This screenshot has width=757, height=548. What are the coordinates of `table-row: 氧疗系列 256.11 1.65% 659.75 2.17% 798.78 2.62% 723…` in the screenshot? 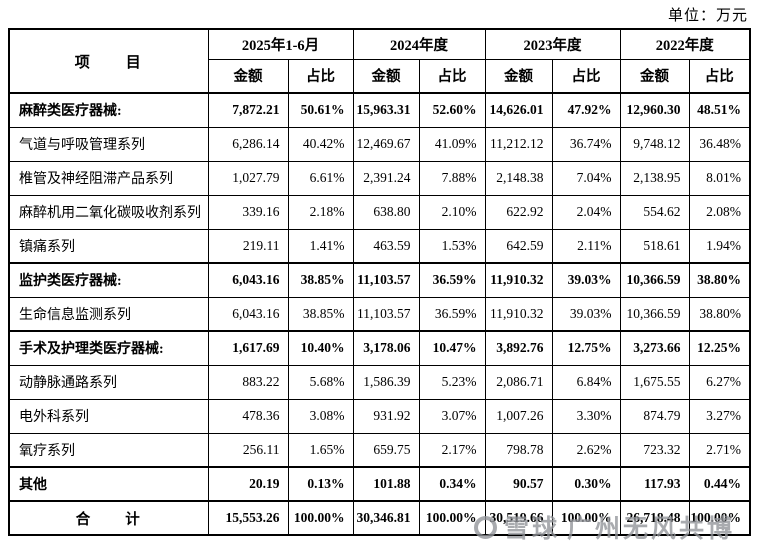 It's located at (379, 450).